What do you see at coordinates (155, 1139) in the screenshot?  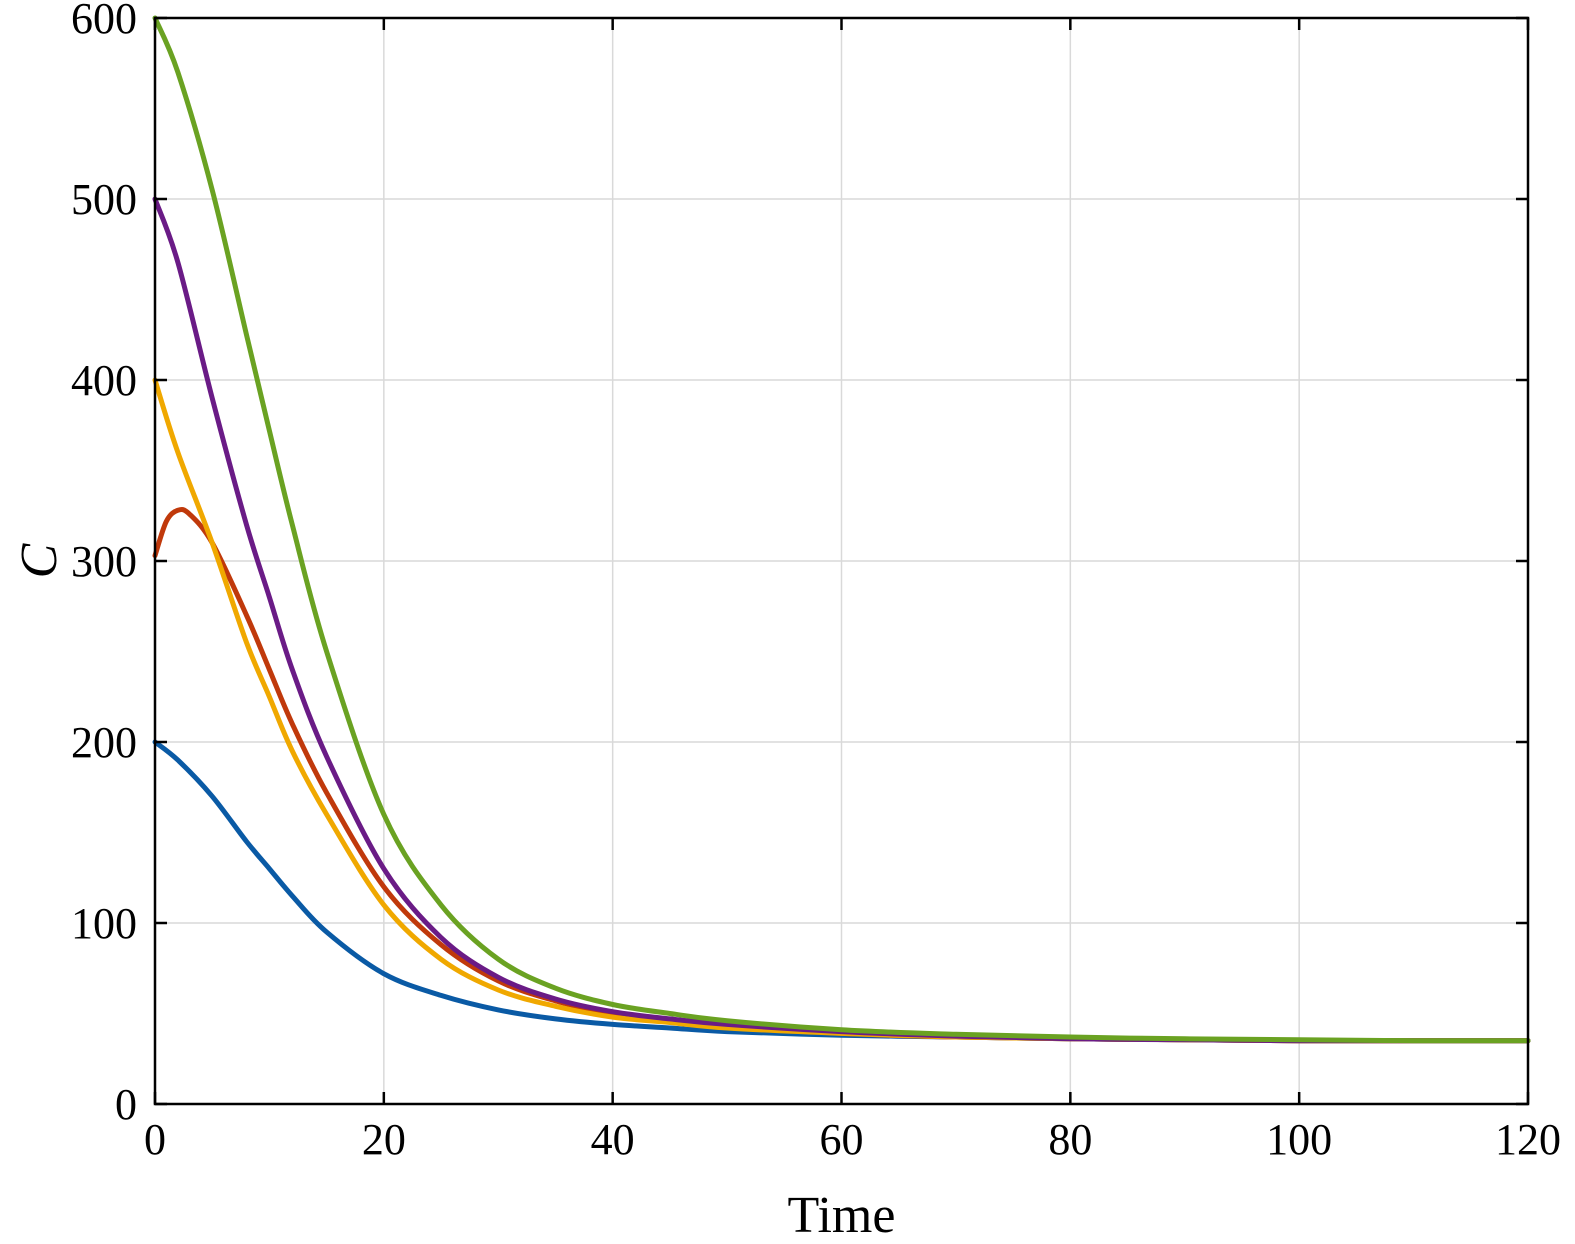 I see `x-tick-label: 0` at bounding box center [155, 1139].